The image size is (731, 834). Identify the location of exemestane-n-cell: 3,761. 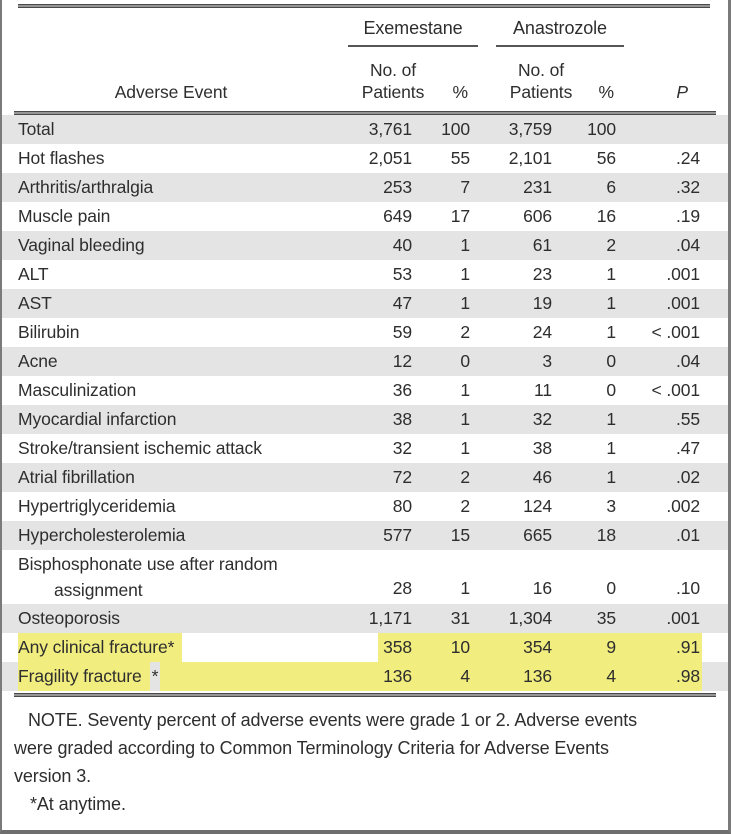
(390, 129).